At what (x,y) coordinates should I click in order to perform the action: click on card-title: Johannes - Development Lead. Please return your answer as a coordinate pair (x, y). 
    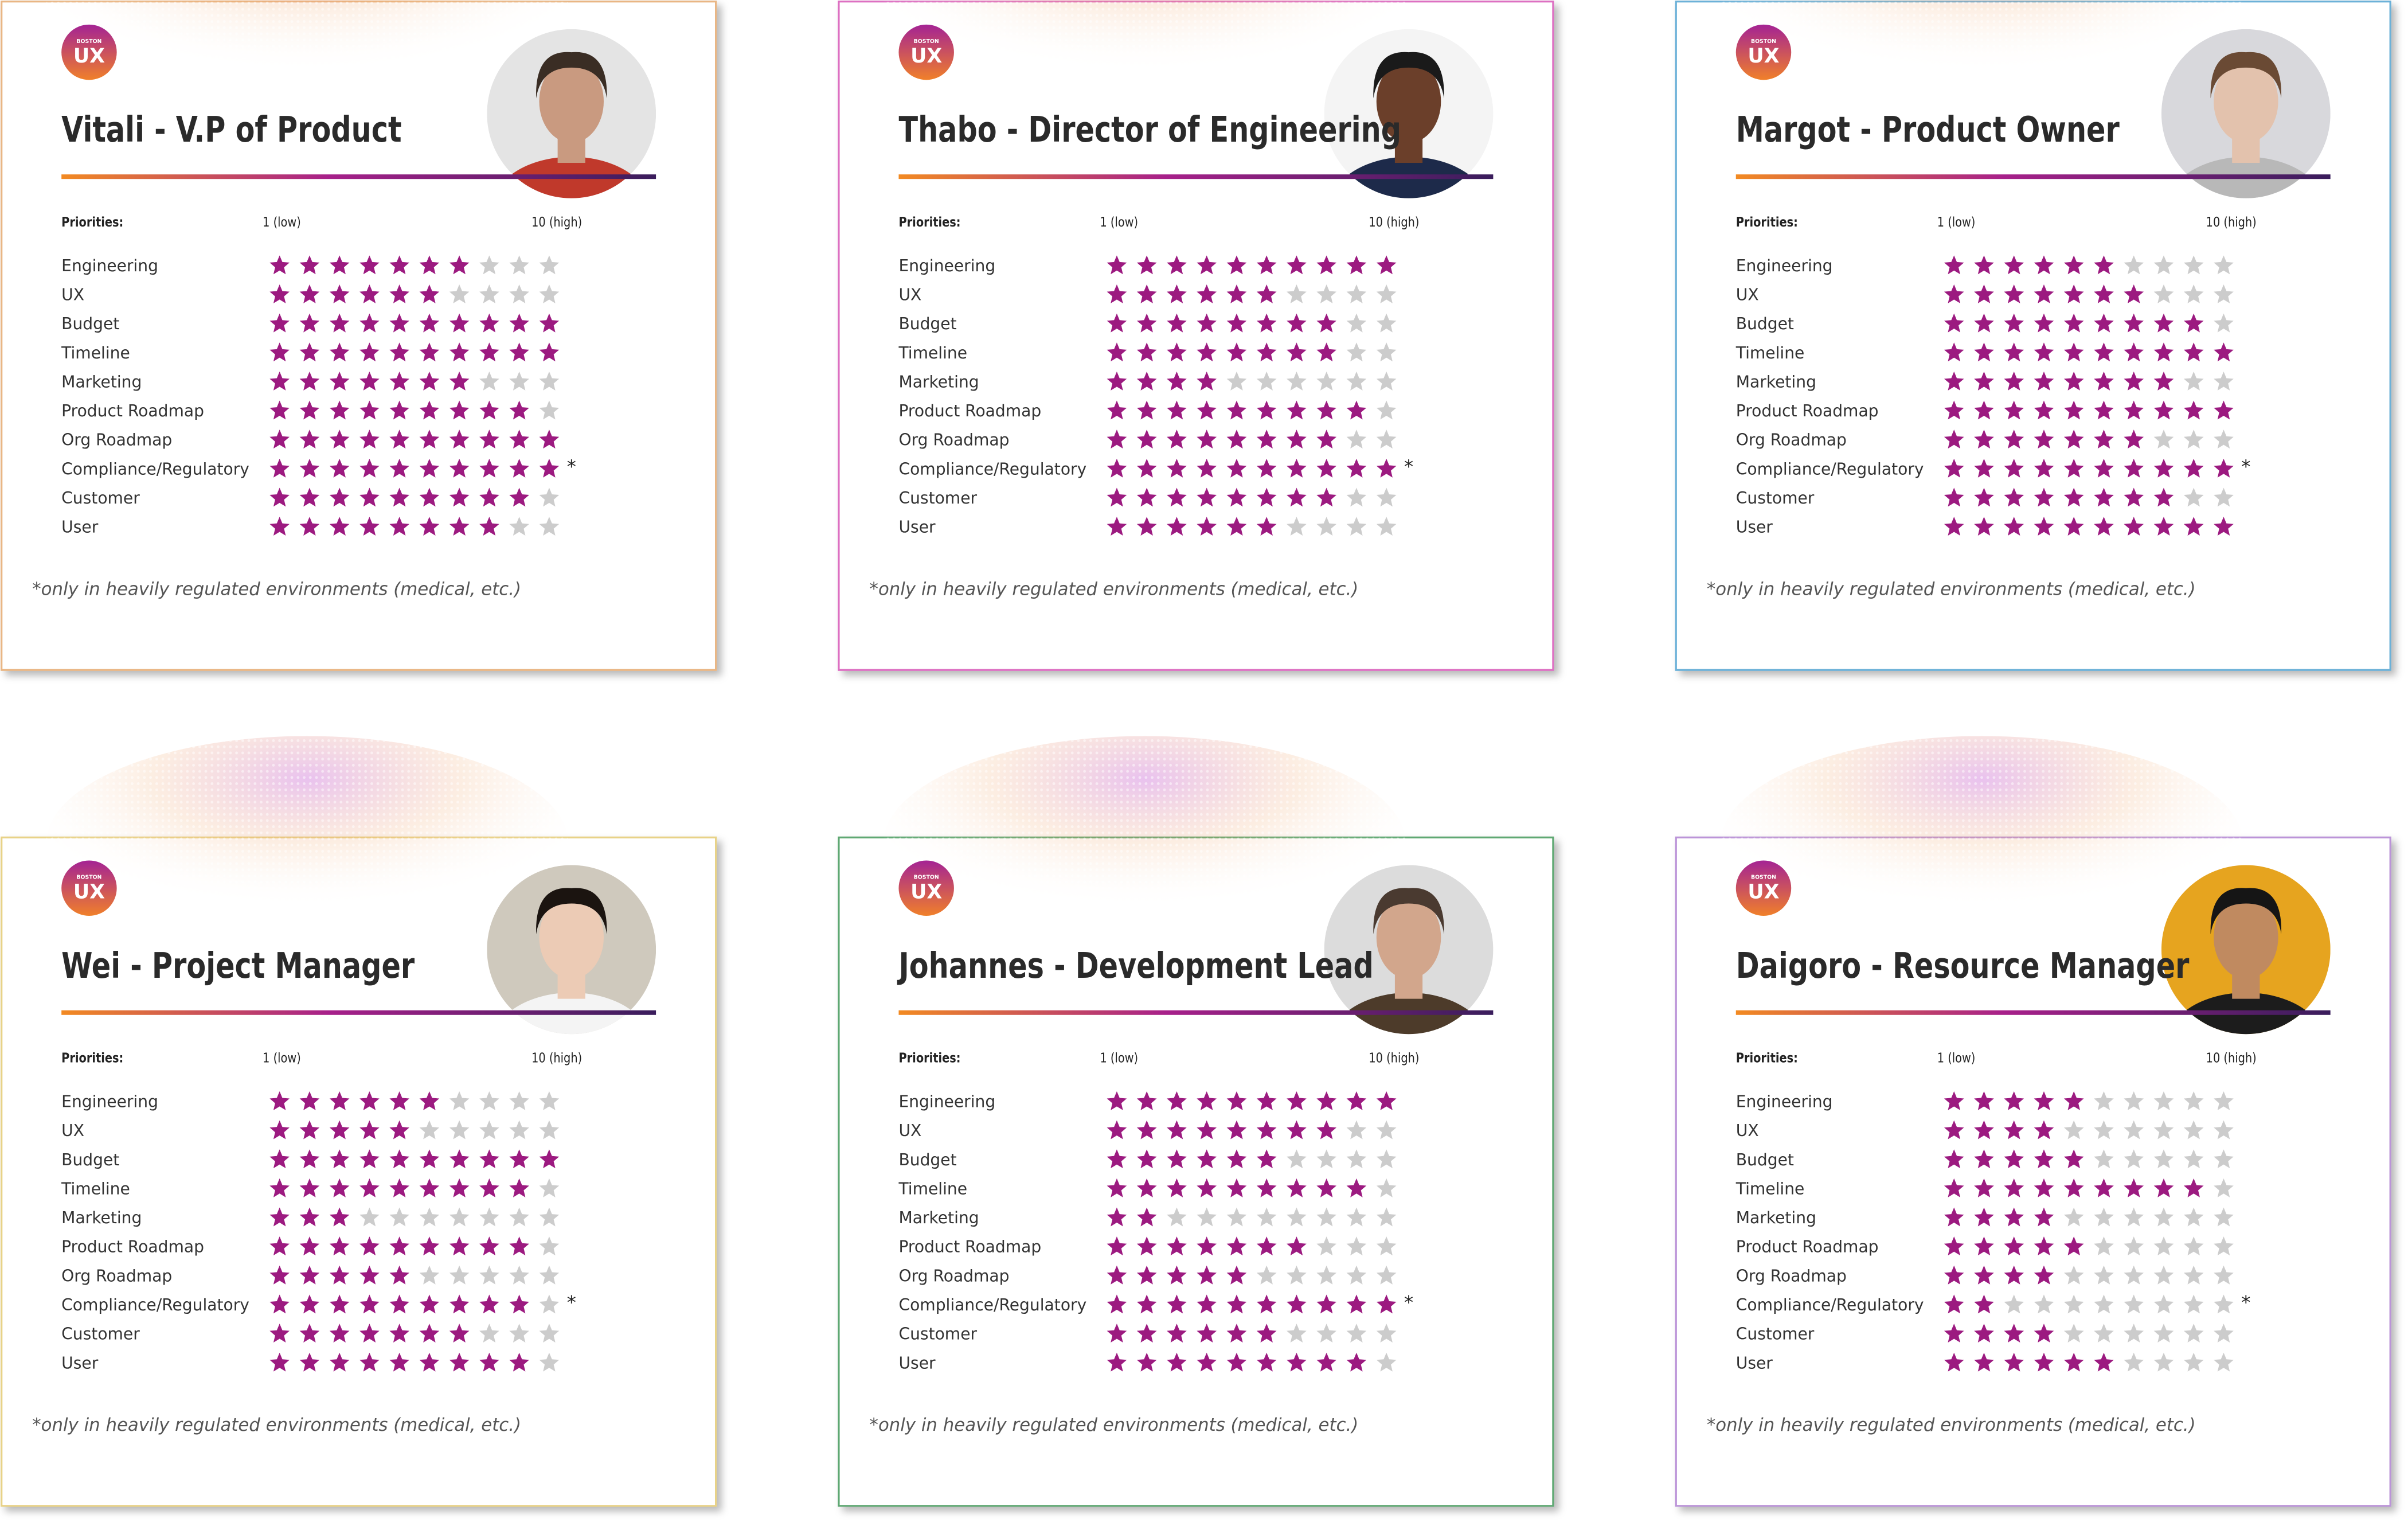
    Looking at the image, I should click on (1135, 965).